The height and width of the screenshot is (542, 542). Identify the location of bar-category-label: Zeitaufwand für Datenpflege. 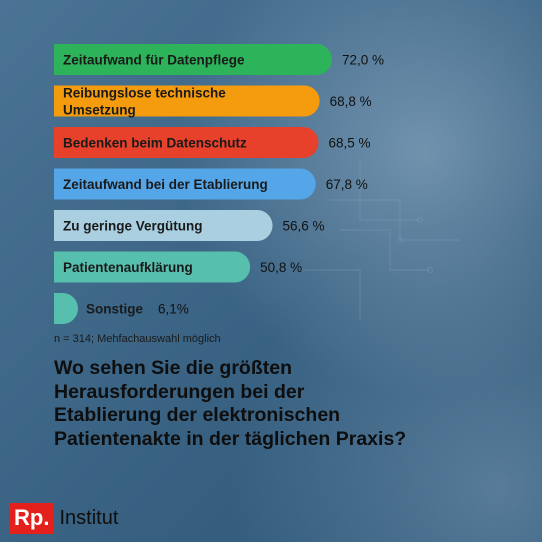
(154, 60).